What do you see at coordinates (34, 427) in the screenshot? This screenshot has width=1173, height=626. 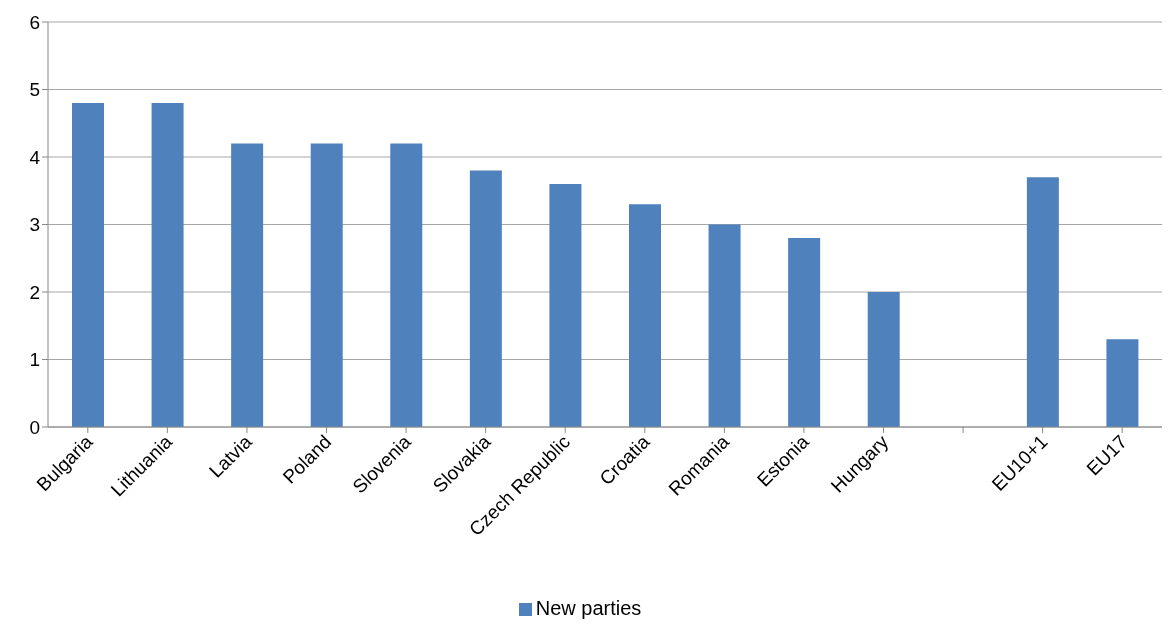 I see `y-tick-label: 0` at bounding box center [34, 427].